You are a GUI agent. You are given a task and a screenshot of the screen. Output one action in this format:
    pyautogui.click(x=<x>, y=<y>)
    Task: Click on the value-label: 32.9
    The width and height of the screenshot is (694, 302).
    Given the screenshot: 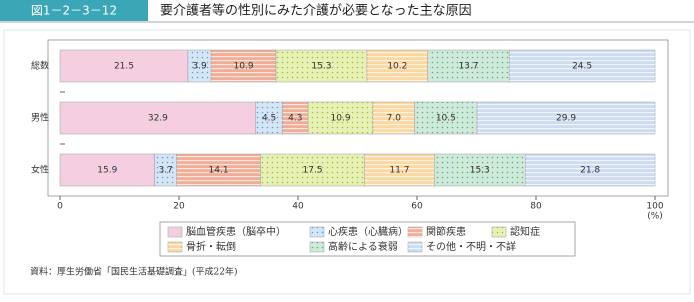 What is the action you would take?
    pyautogui.click(x=158, y=119)
    